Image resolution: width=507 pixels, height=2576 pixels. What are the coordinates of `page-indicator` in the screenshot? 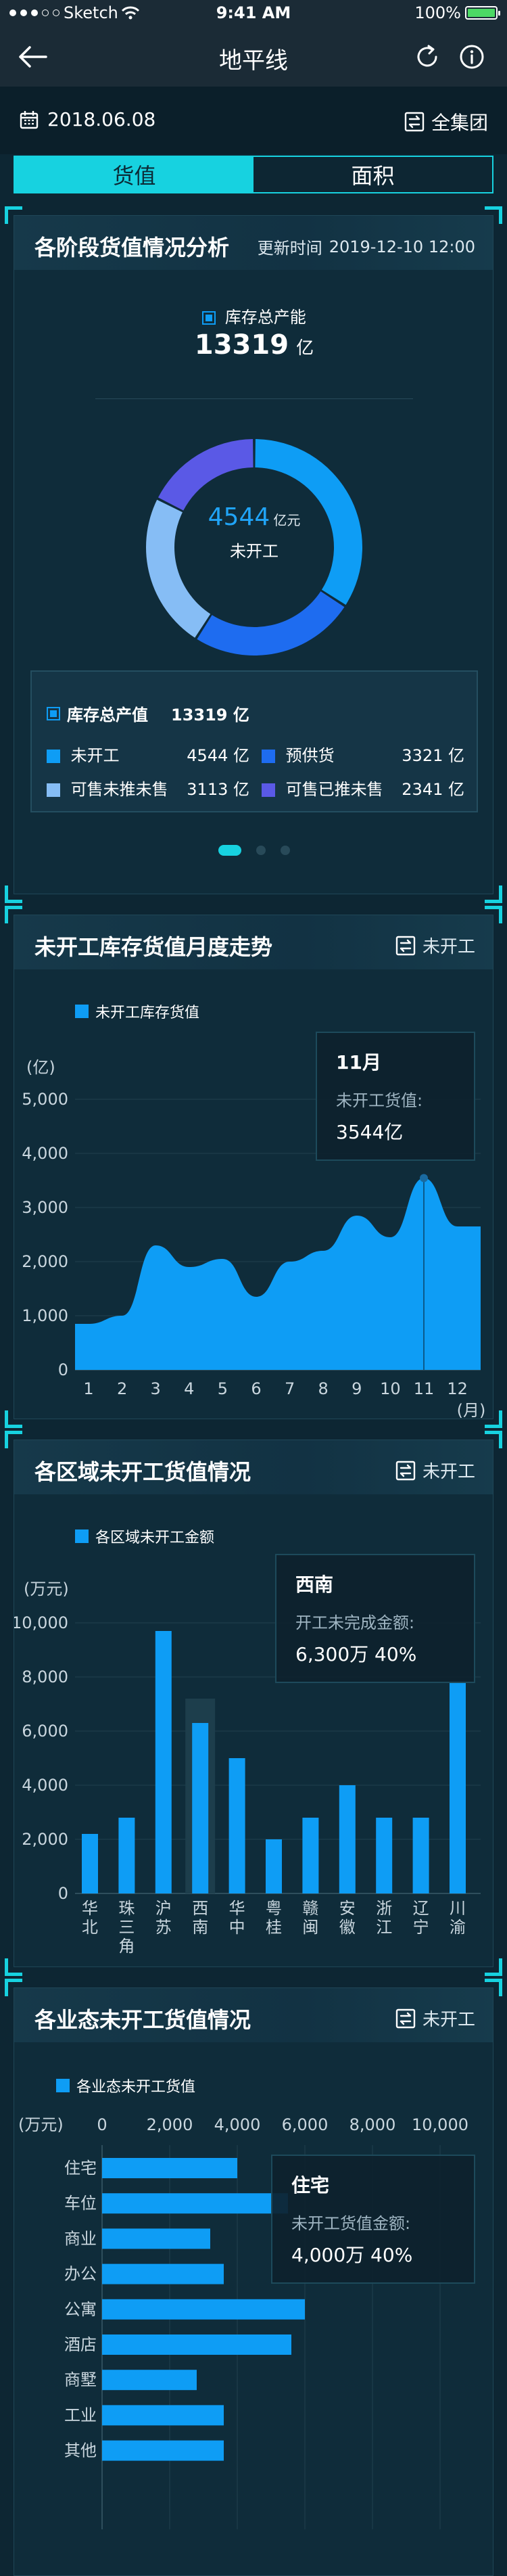 It's located at (254, 850).